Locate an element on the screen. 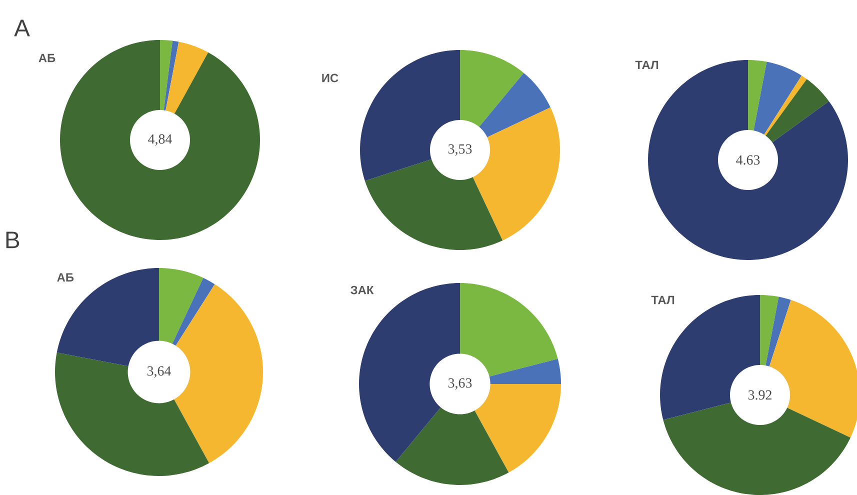 This screenshot has height=495, width=857. chart-title: ЗАК is located at coordinates (362, 290).